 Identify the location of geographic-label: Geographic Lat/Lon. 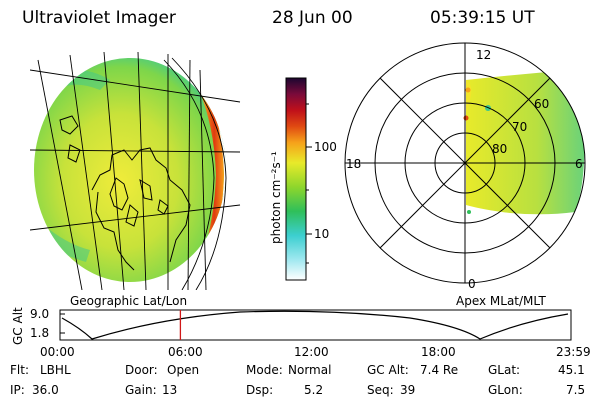
(129, 301).